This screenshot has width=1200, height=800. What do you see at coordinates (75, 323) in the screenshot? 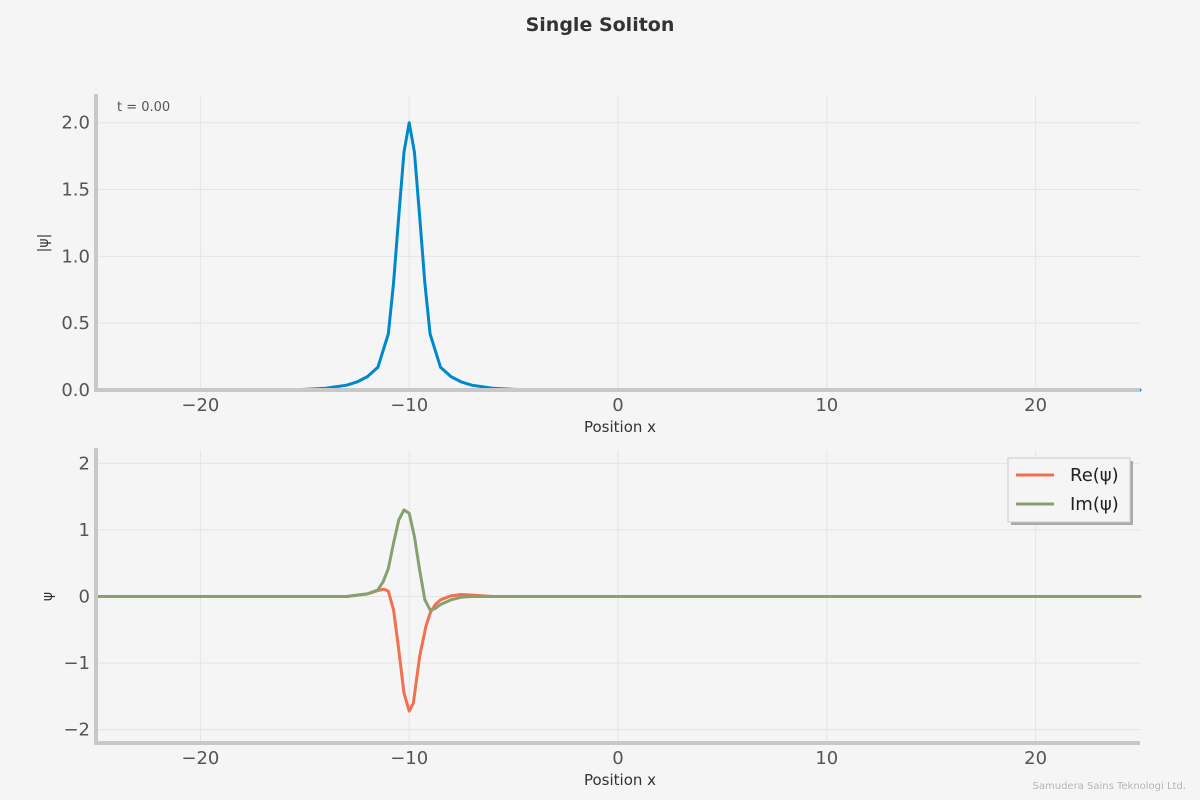
I see `y-tick-label: 0.5` at bounding box center [75, 323].